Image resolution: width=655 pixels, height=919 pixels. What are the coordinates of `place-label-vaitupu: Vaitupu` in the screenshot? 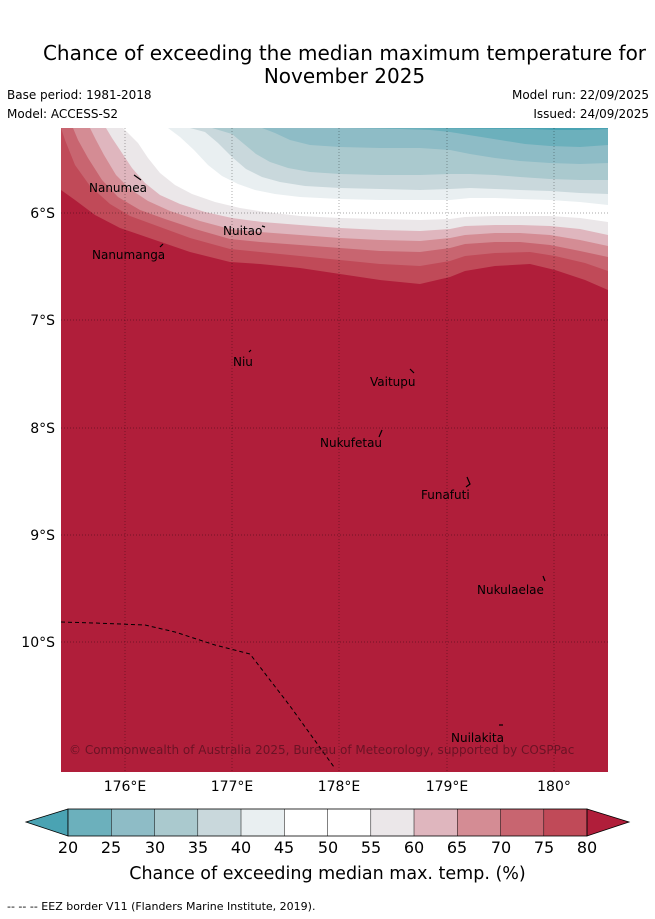 It's located at (393, 382).